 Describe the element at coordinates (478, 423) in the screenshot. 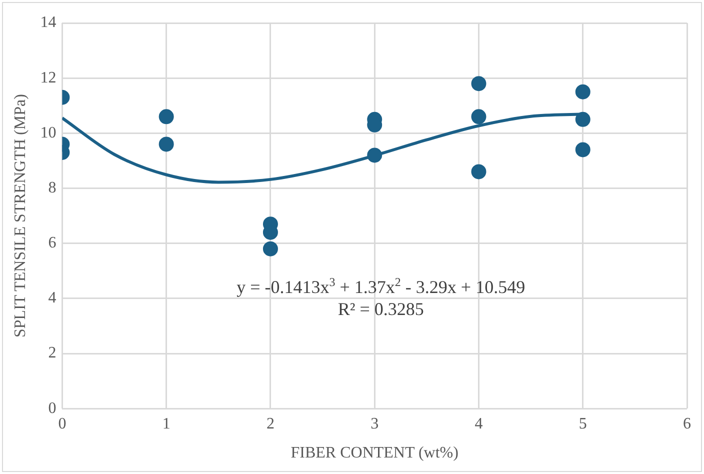

I see `x-tick-label: 4` at that location.